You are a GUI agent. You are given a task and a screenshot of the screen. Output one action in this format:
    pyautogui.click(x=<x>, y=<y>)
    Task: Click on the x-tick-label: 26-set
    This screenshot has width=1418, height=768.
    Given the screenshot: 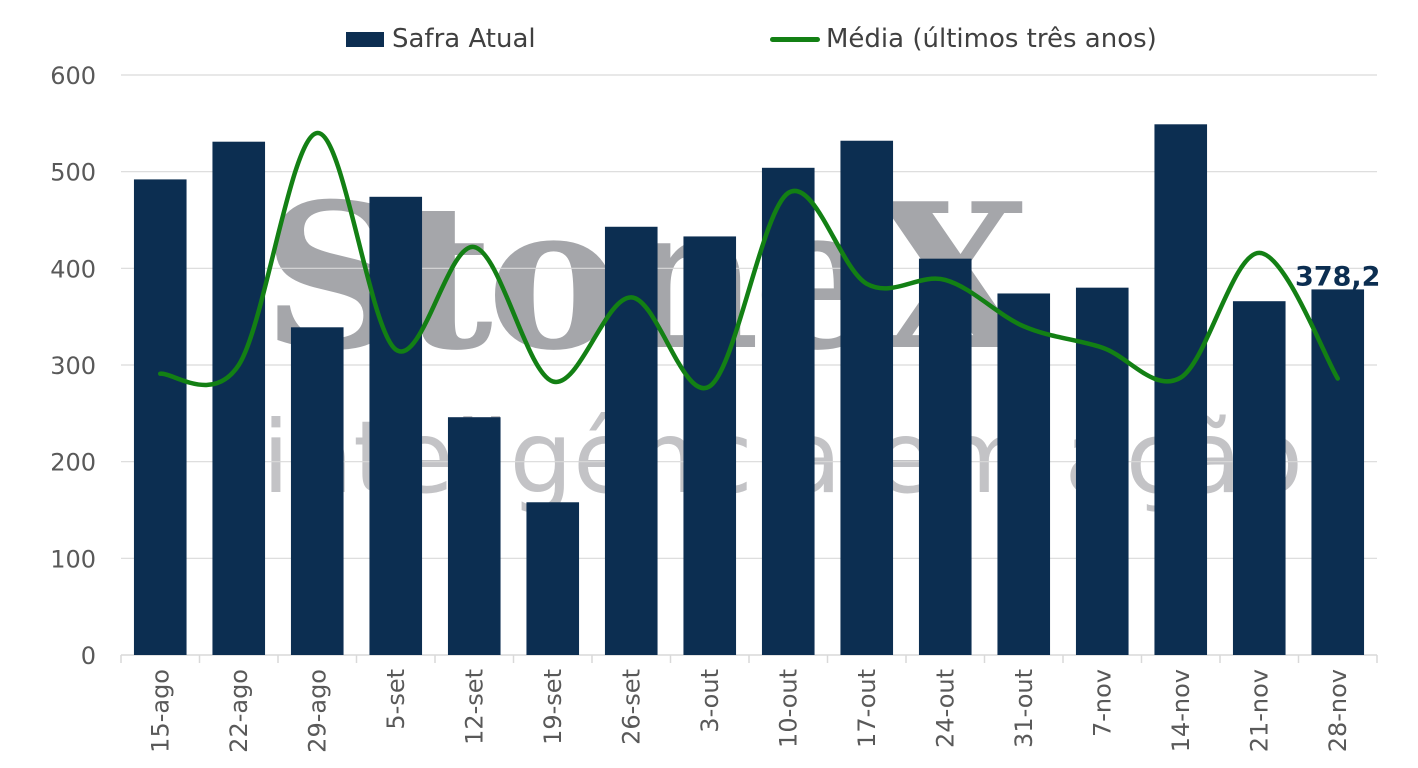 What is the action you would take?
    pyautogui.click(x=631, y=707)
    